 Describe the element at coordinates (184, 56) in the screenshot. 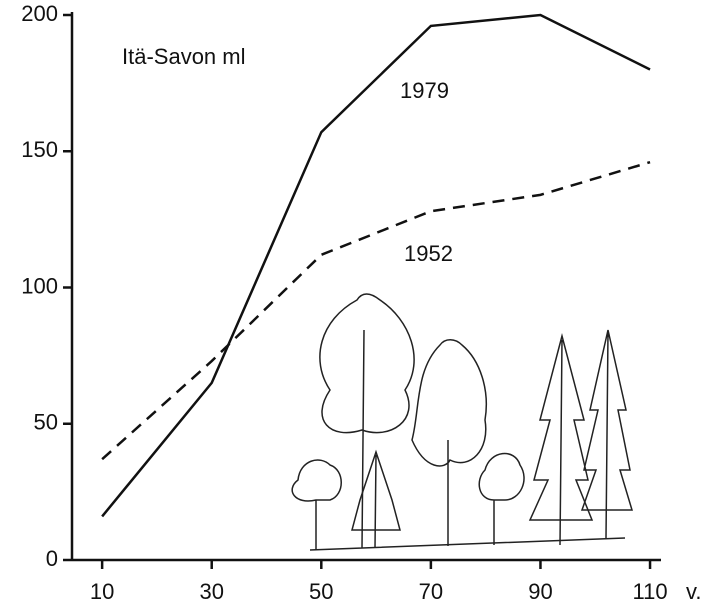

I see `annotation: Itä-Savon ml` at that location.